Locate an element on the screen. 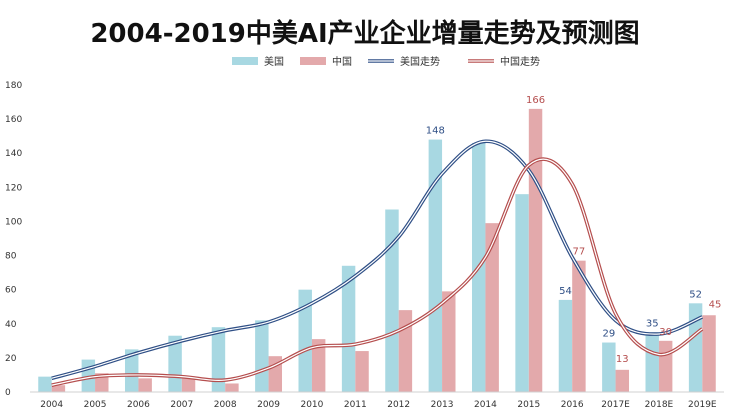 This screenshot has height=417, width=730. bar-中国-2017E is located at coordinates (622, 380).